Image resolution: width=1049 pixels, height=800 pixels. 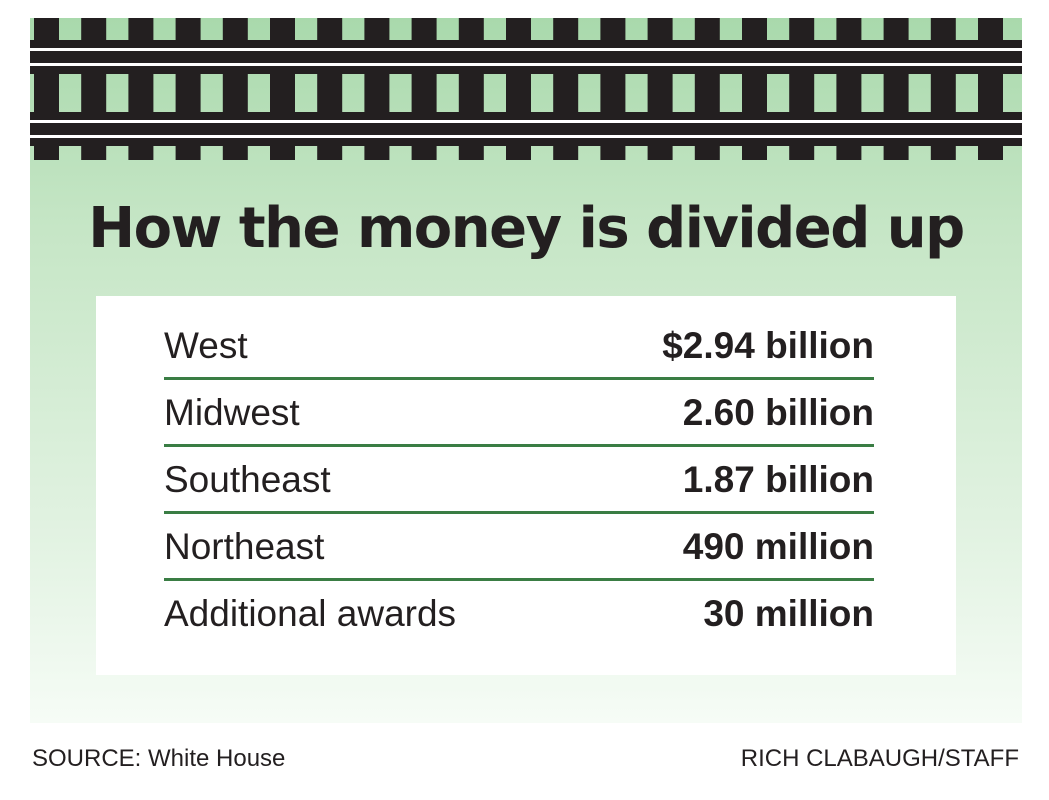 What do you see at coordinates (778, 479) in the screenshot?
I see `amount-value: 1.87 billion` at bounding box center [778, 479].